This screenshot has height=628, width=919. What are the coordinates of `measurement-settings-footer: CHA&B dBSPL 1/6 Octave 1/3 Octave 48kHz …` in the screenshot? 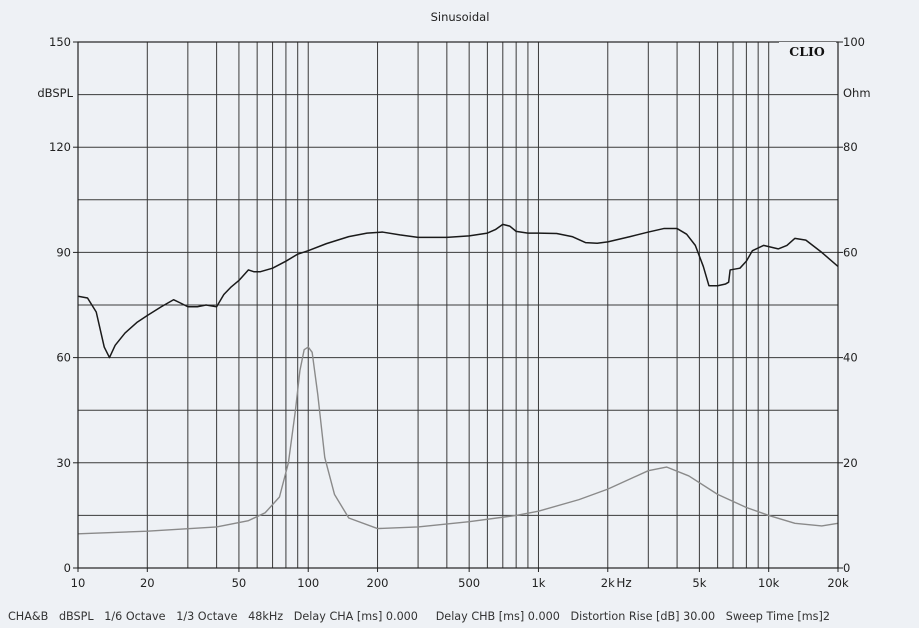 It's located at (419, 616).